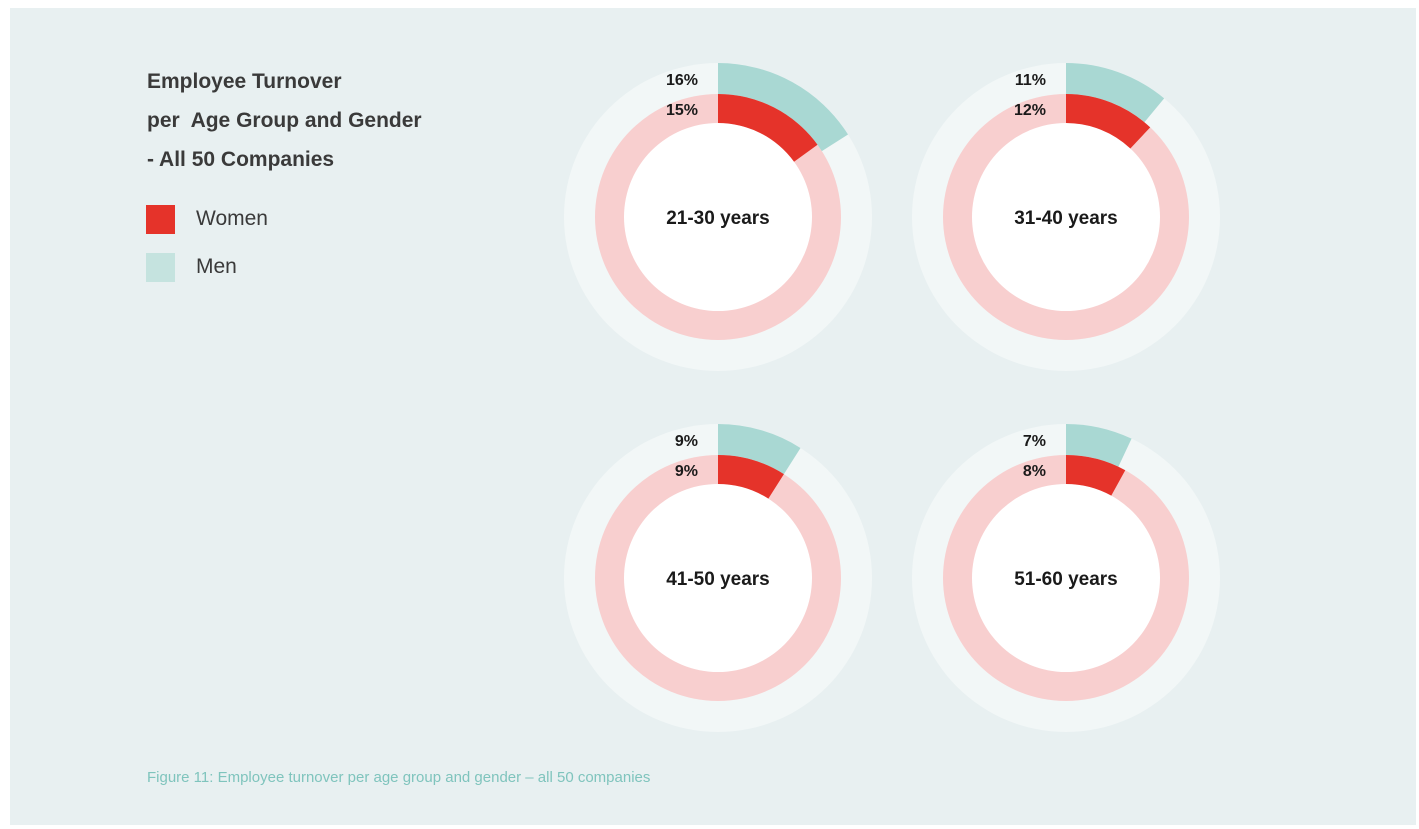  I want to click on title-line-3: - All 50 Companies, so click(241, 159).